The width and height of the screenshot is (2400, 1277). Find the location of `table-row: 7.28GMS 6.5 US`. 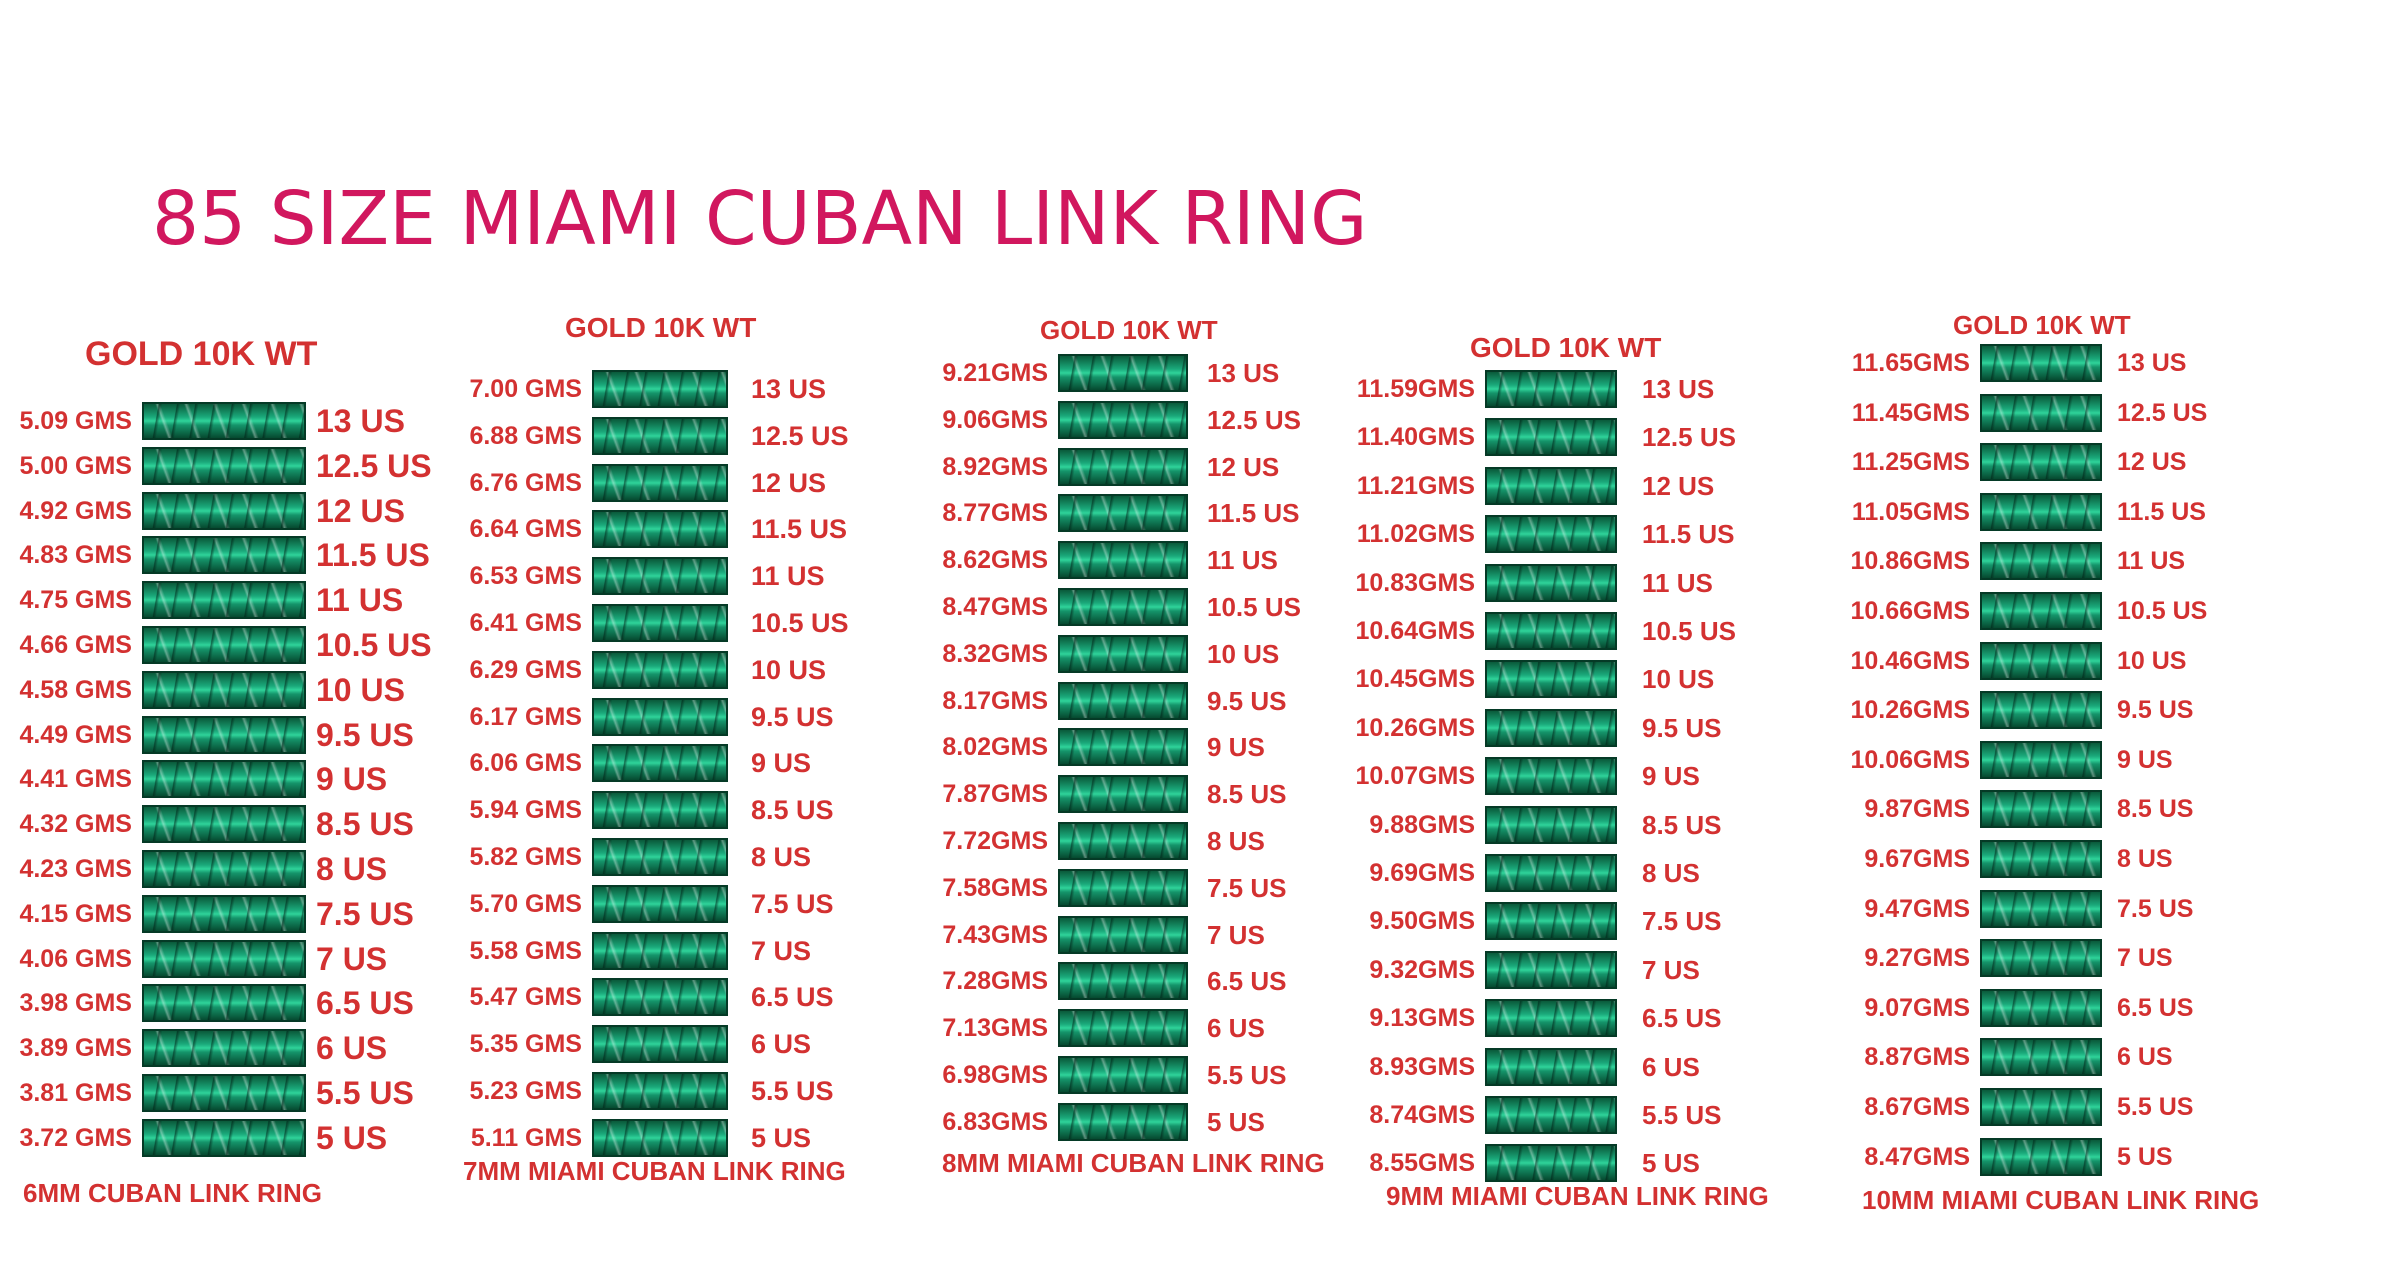

table-row: 7.28GMS 6.5 US is located at coordinates (1141, 981).